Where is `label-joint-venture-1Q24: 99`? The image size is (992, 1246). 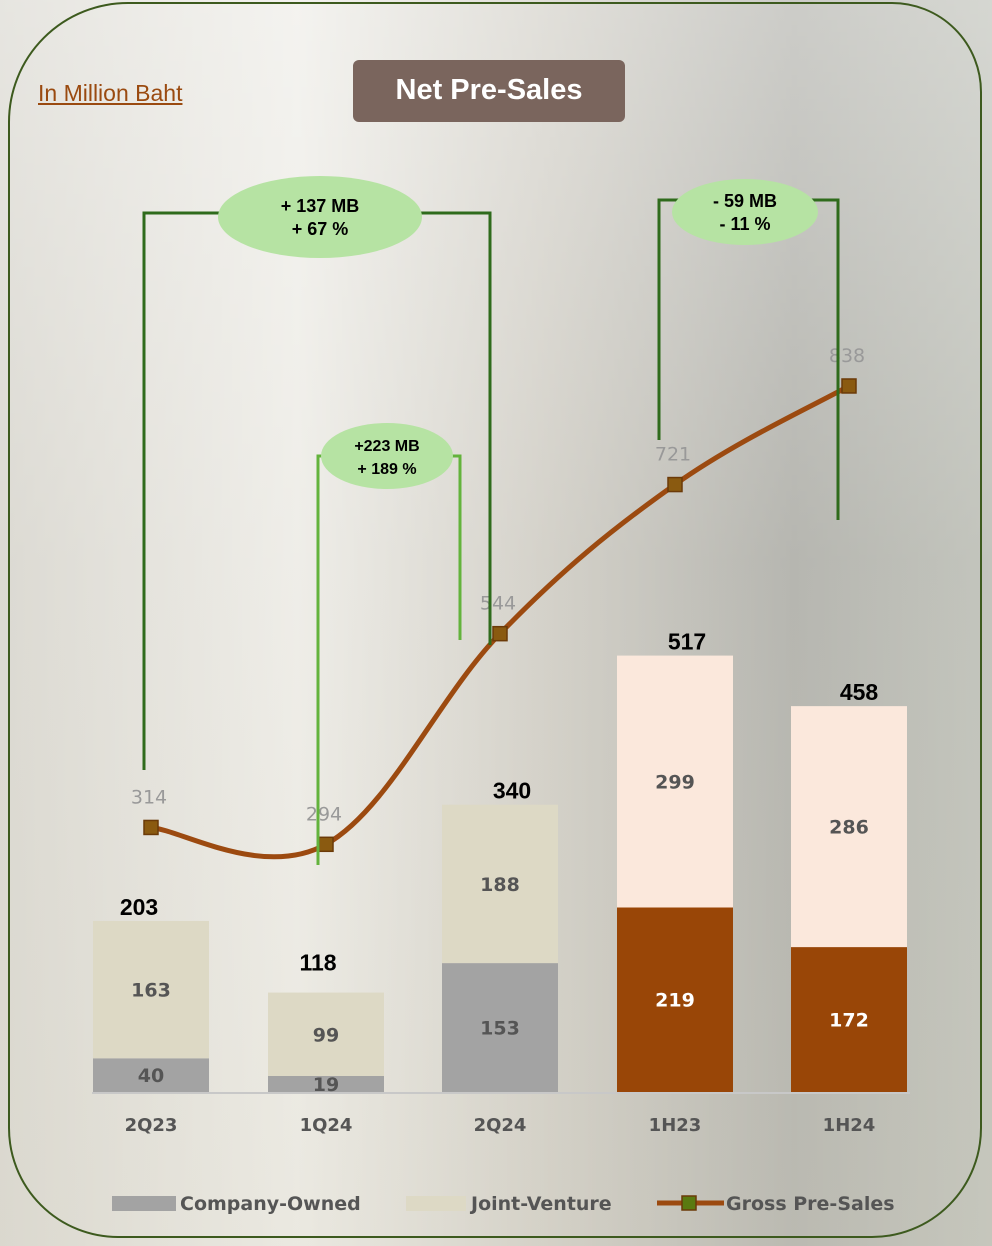 label-joint-venture-1Q24: 99 is located at coordinates (326, 1035).